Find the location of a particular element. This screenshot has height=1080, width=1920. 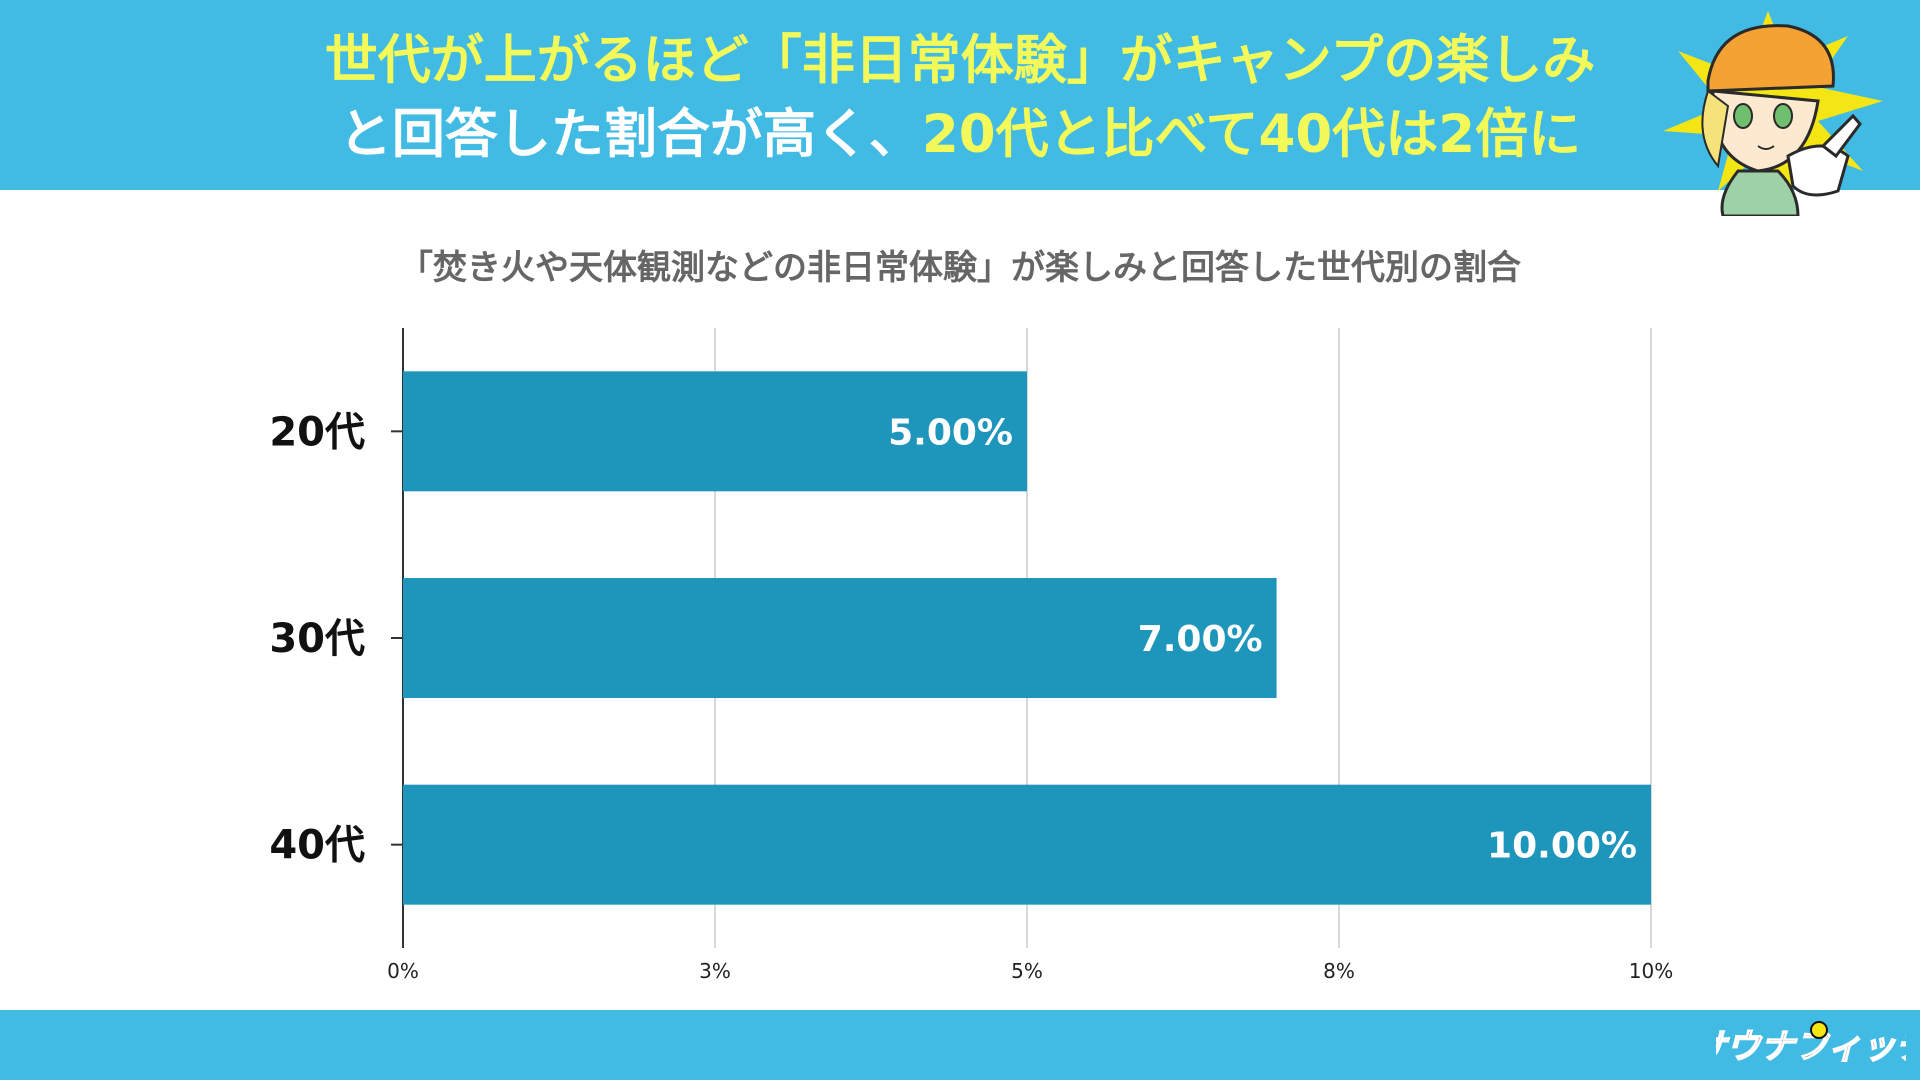

x-tick-label: 8% is located at coordinates (1339, 971).